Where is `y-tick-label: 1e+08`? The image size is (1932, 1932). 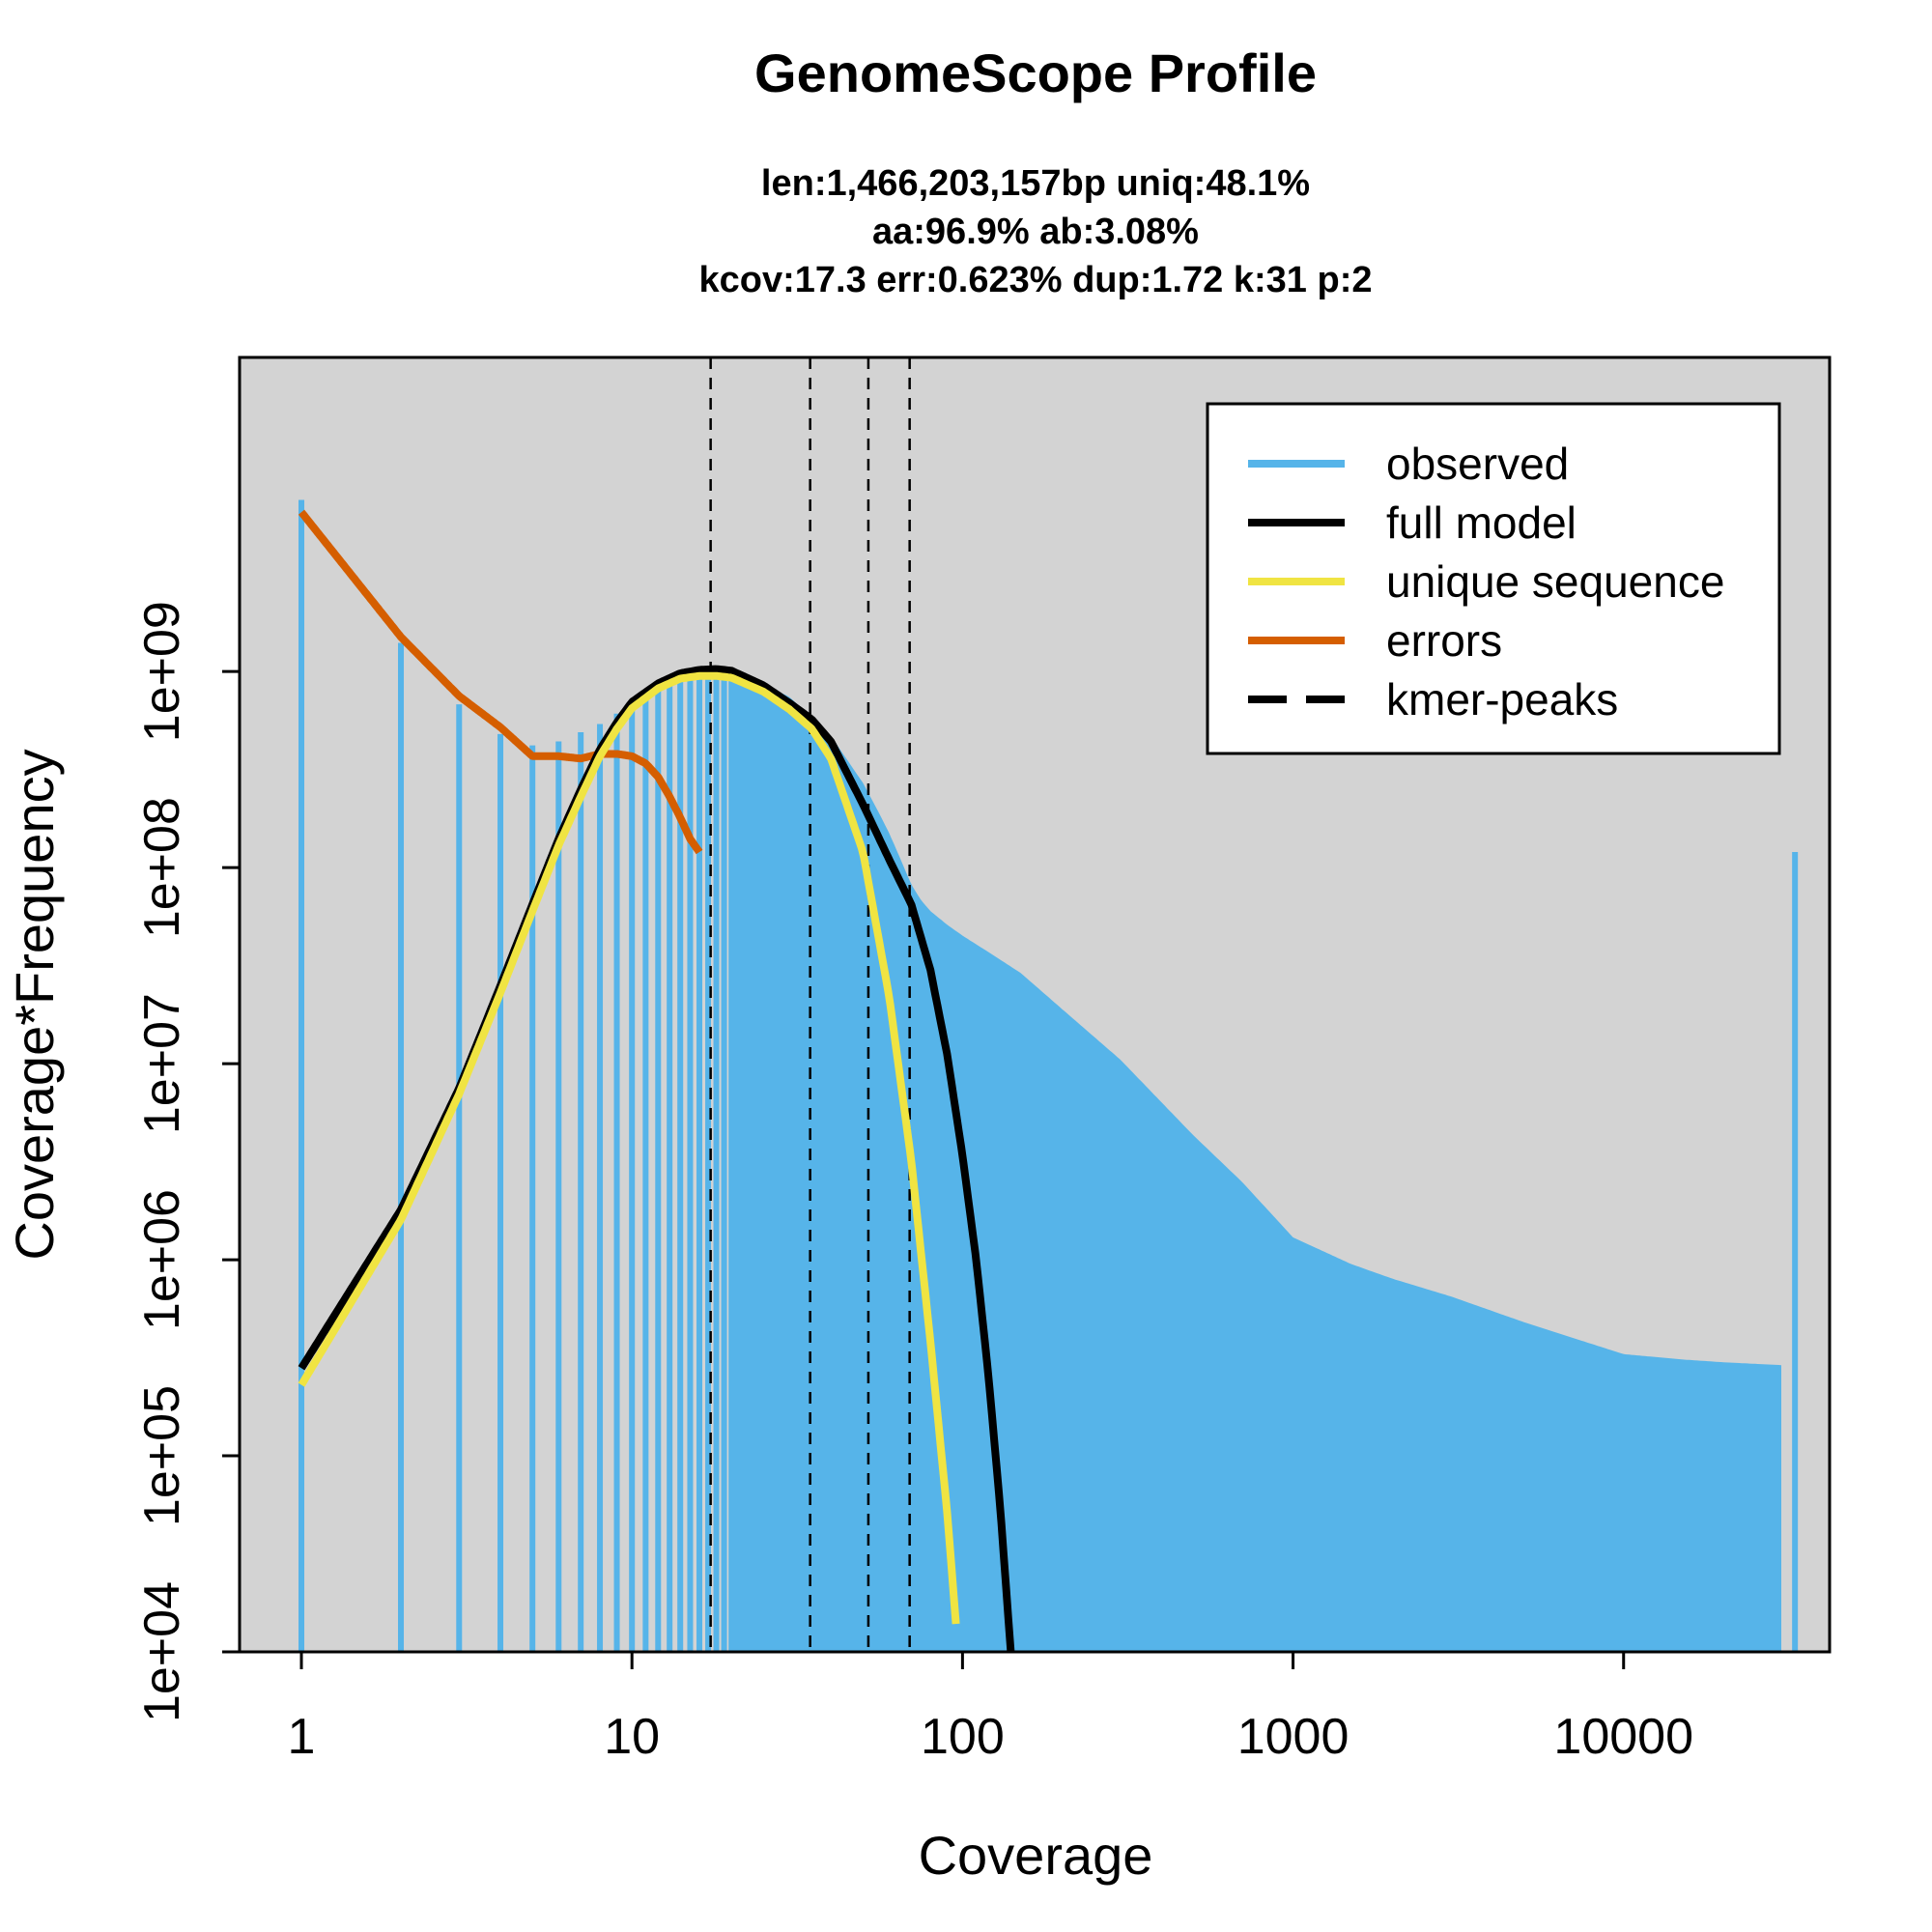
y-tick-label: 1e+08 is located at coordinates (162, 867).